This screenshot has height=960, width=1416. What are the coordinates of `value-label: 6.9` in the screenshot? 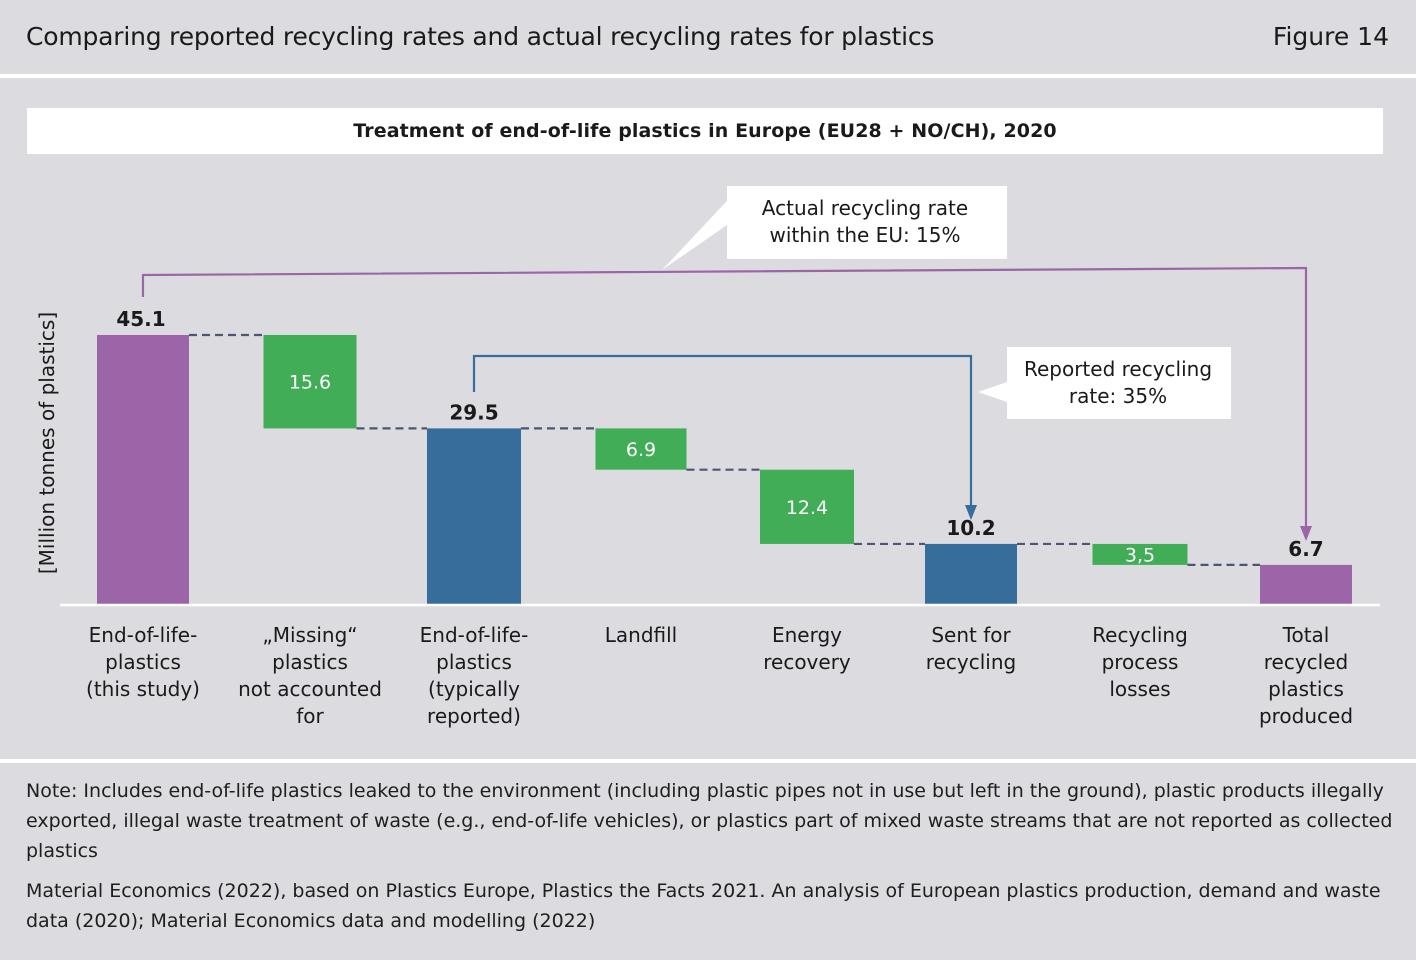 It's located at (641, 450).